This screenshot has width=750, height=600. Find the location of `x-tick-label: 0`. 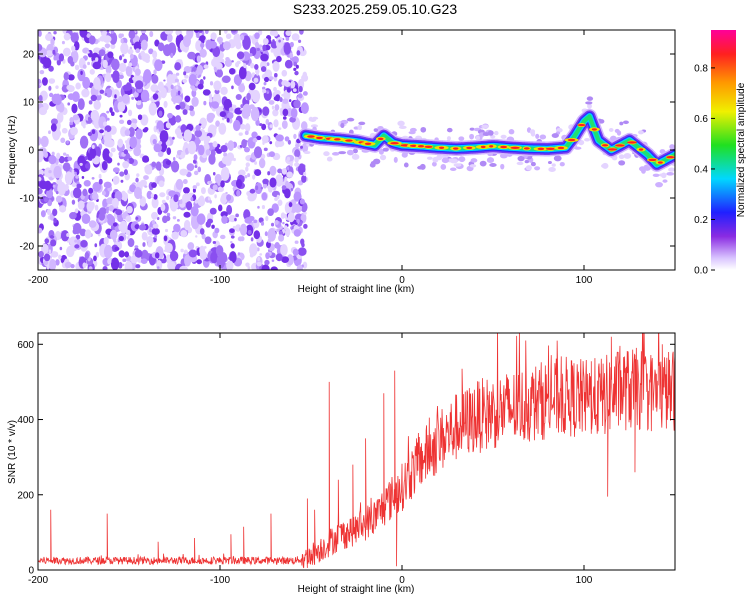

x-tick-label: 0 is located at coordinates (402, 280).